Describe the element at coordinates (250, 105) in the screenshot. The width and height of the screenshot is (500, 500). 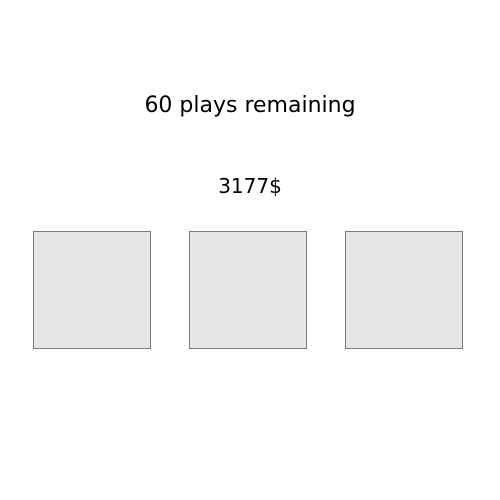
I see `plays-remaining-label: 60 plays remaining` at that location.